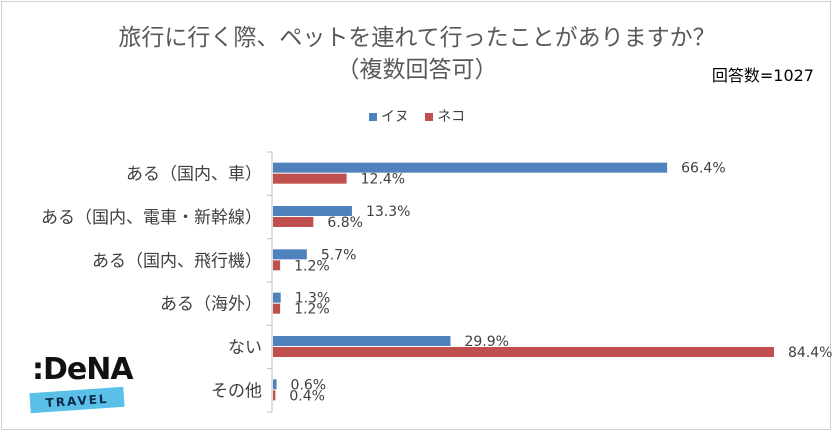 Image resolution: width=834 pixels, height=433 pixels. I want to click on legend-label-cat: ネコ, so click(451, 117).